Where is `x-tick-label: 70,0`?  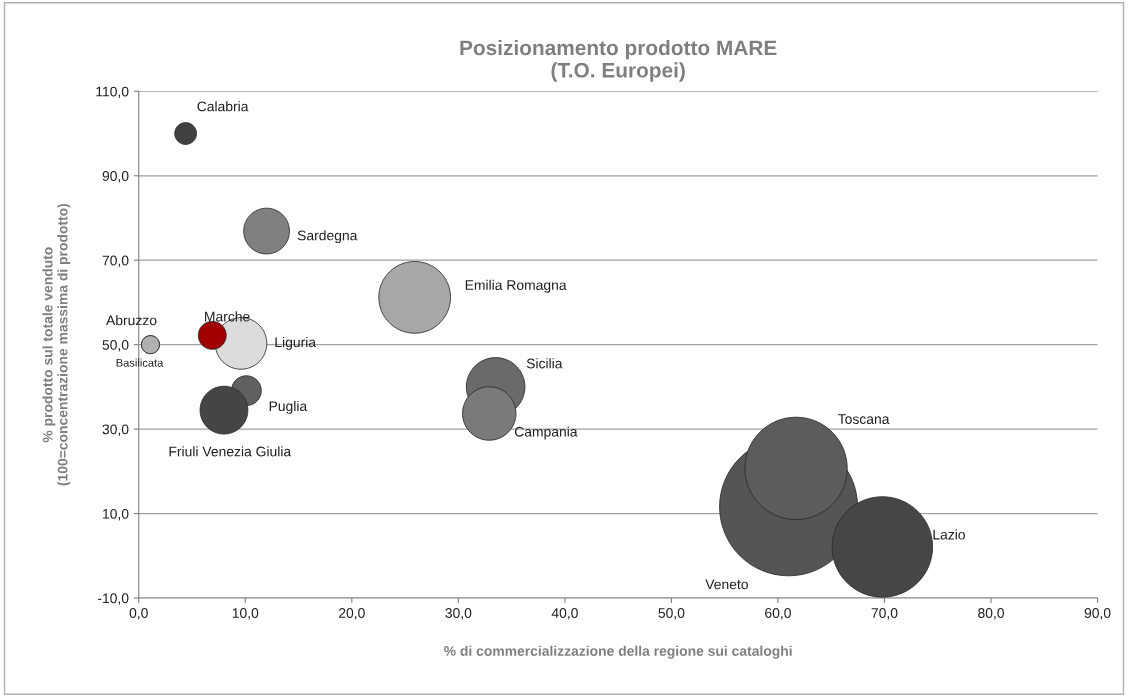
x-tick-label: 70,0 is located at coordinates (884, 614).